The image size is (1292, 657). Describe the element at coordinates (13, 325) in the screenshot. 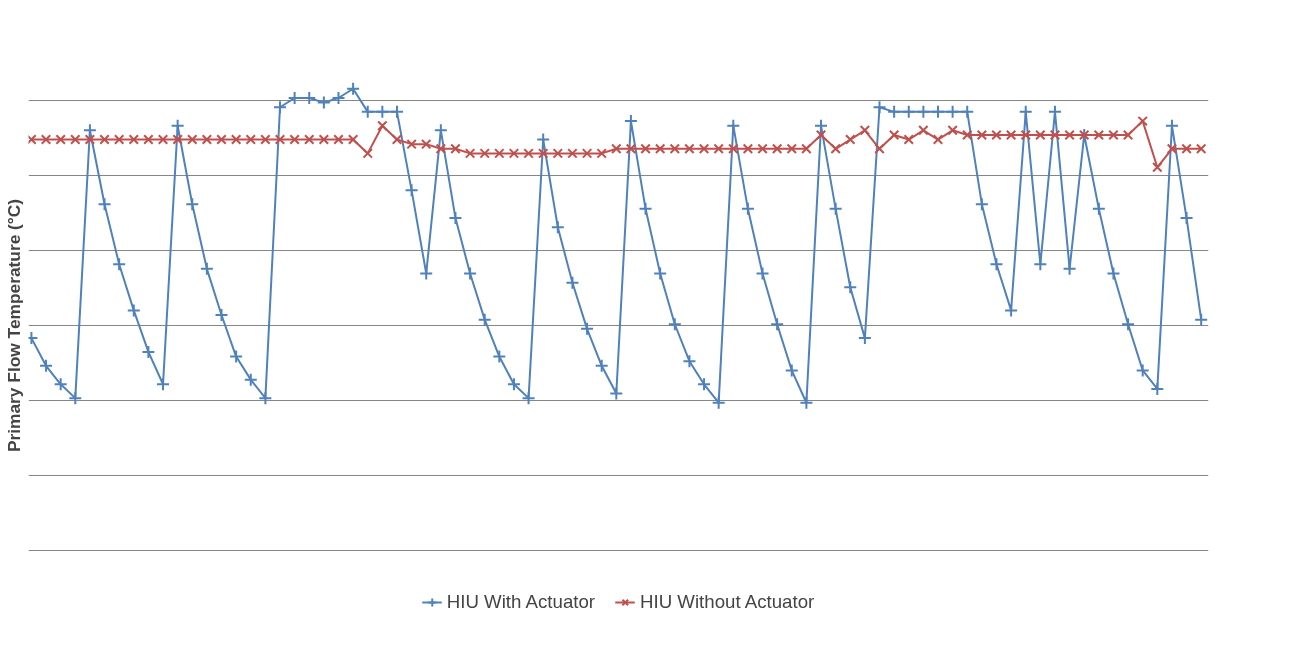

I see `y-axis-title: Primary Flow Temperature (°C)` at that location.